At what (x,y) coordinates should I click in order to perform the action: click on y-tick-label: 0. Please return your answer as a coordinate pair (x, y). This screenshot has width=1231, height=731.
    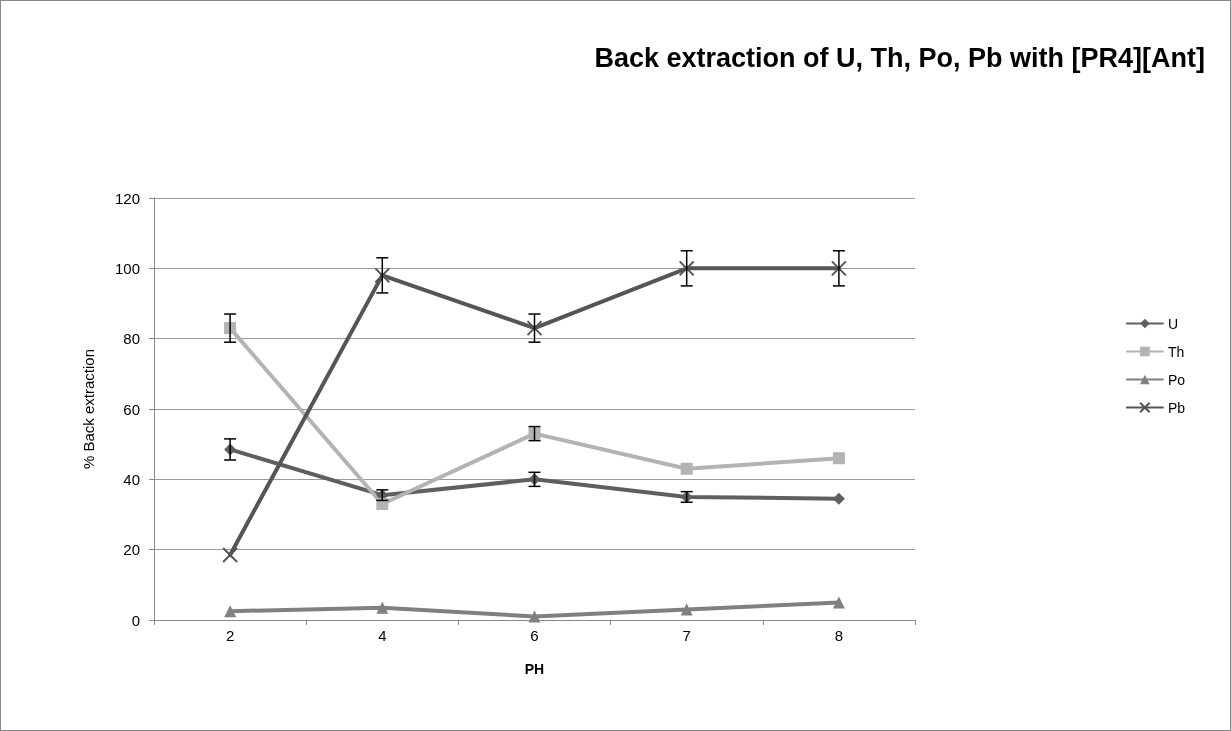
    Looking at the image, I should click on (135, 620).